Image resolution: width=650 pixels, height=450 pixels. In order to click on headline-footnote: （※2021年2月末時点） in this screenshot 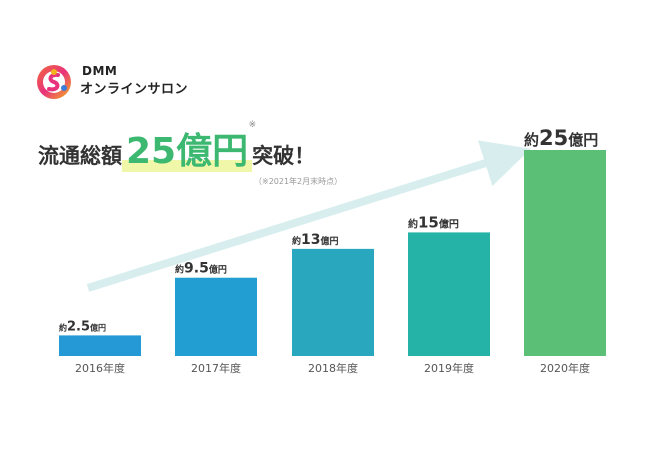, I will do `click(298, 181)`.